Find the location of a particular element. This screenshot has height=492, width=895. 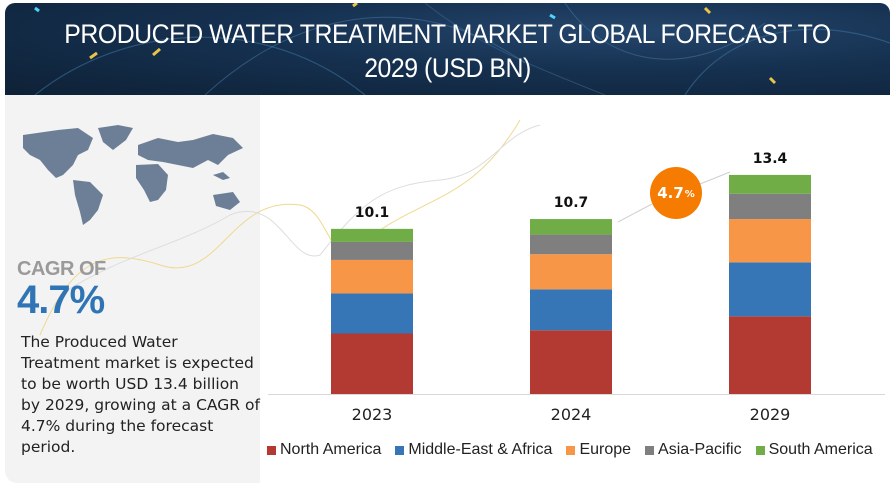

total-label-2024: 10.7 is located at coordinates (571, 203).